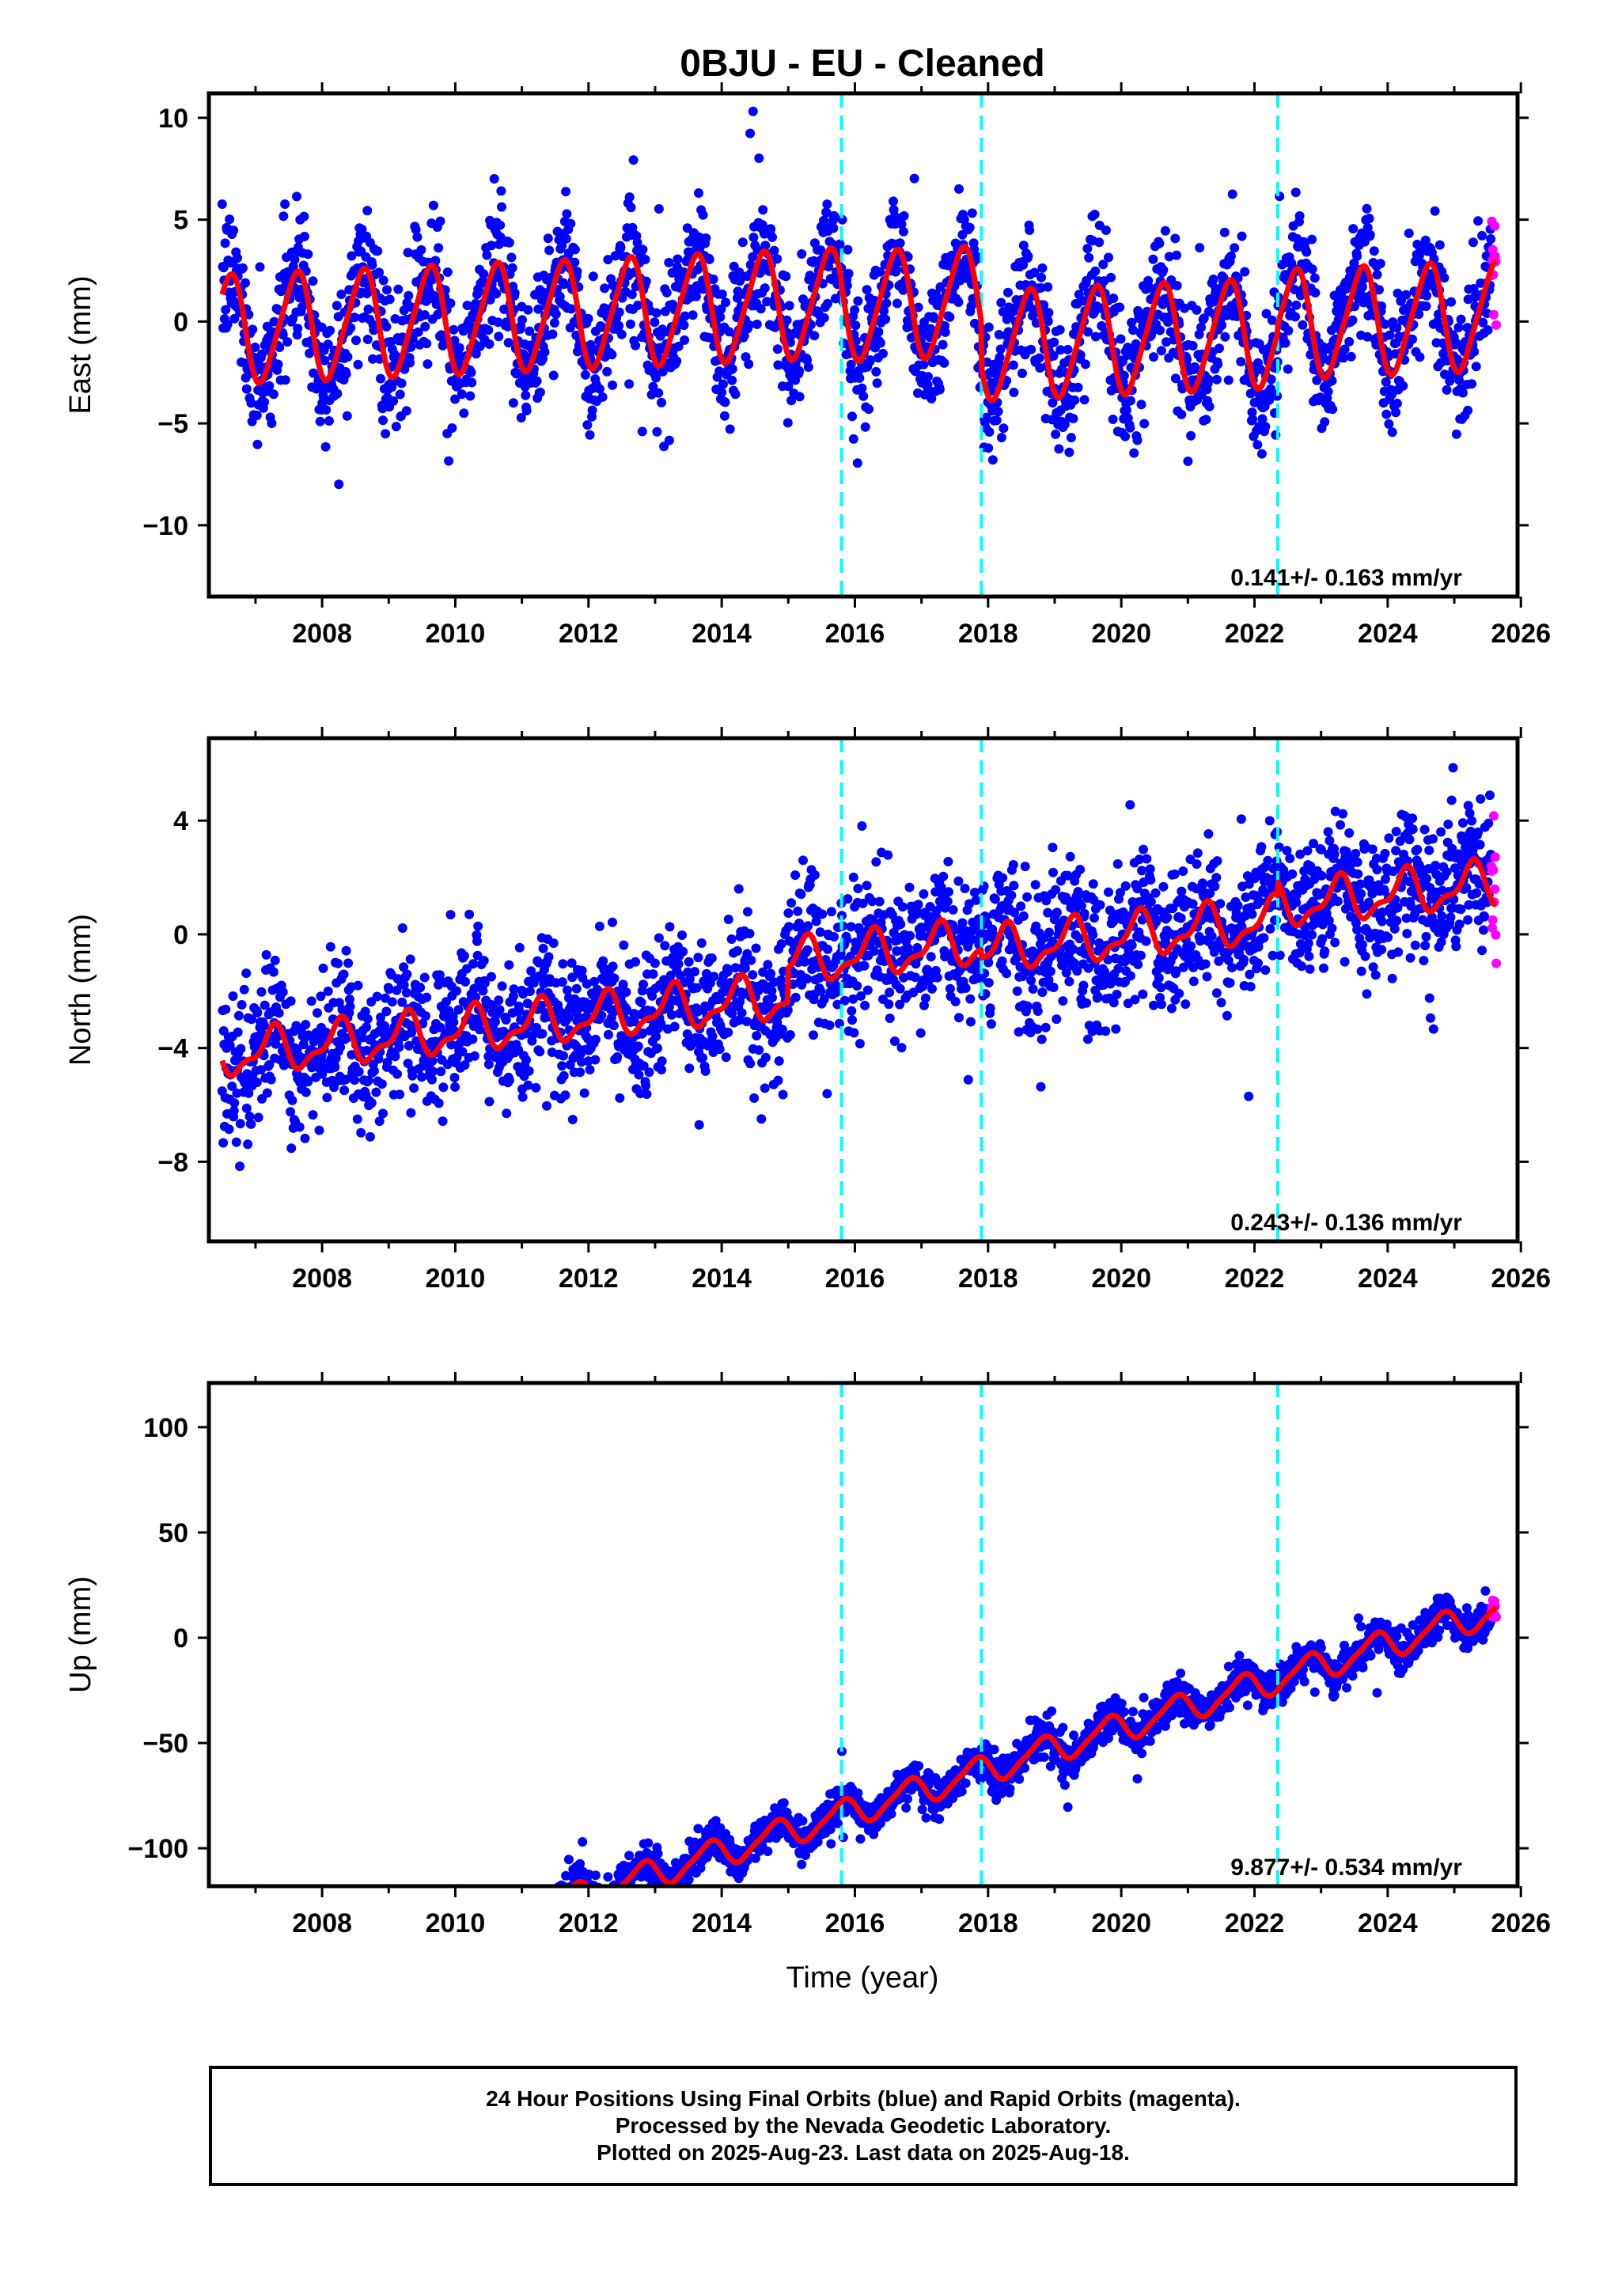 Image resolution: width=1603 pixels, height=2296 pixels. What do you see at coordinates (856, 967) in the screenshot?
I see `north-final-orbit-points` at bounding box center [856, 967].